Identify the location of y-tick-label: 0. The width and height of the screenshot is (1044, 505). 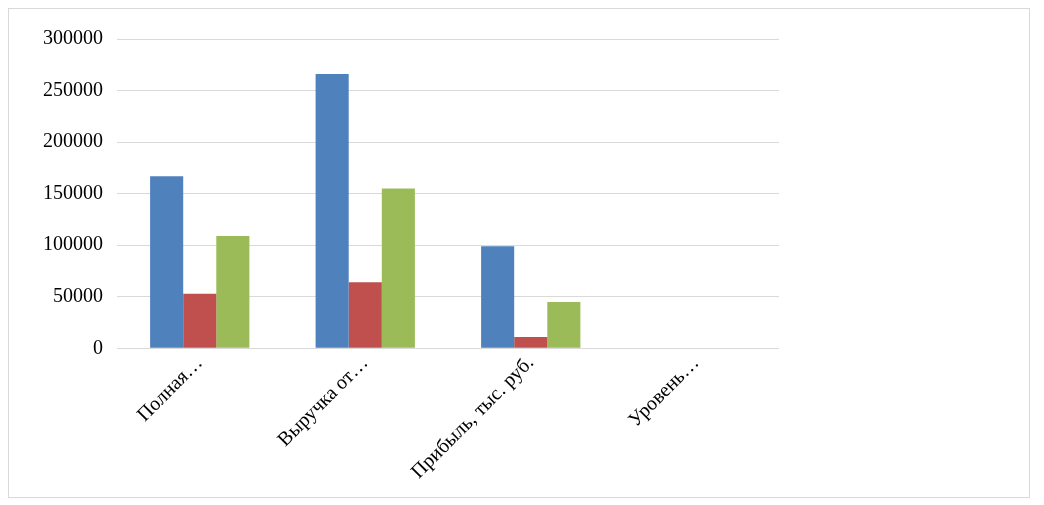
(98, 346).